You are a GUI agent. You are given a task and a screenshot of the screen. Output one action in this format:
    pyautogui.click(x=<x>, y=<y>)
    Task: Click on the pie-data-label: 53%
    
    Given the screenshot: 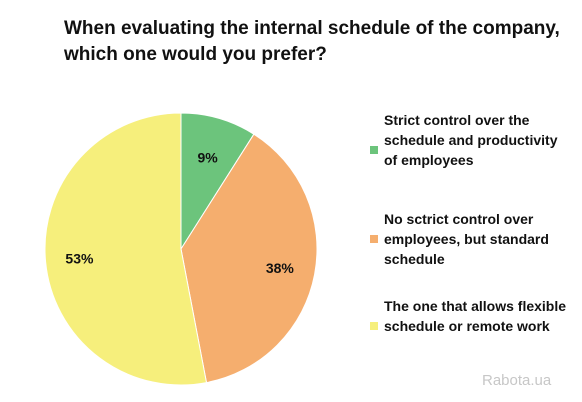 What is the action you would take?
    pyautogui.click(x=79, y=259)
    